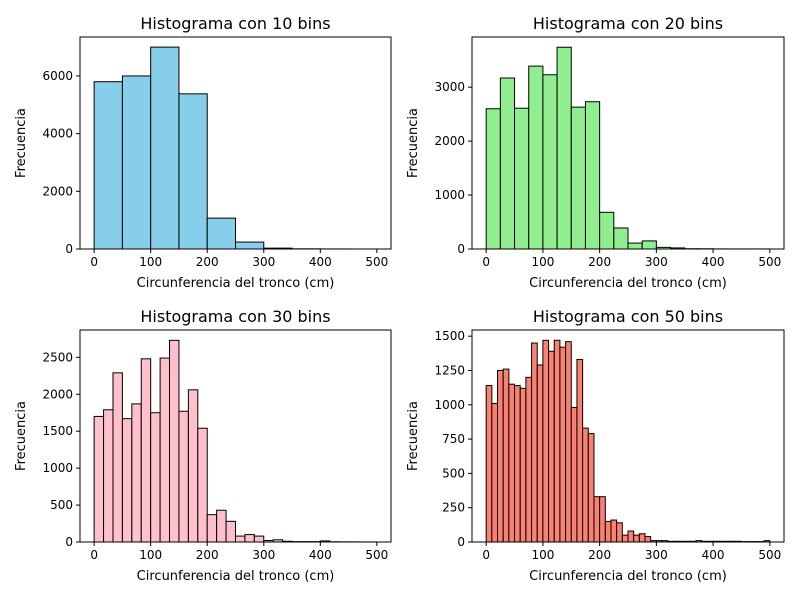 This screenshot has width=800, height=600. I want to click on y-tick-label: 250, so click(453, 508).